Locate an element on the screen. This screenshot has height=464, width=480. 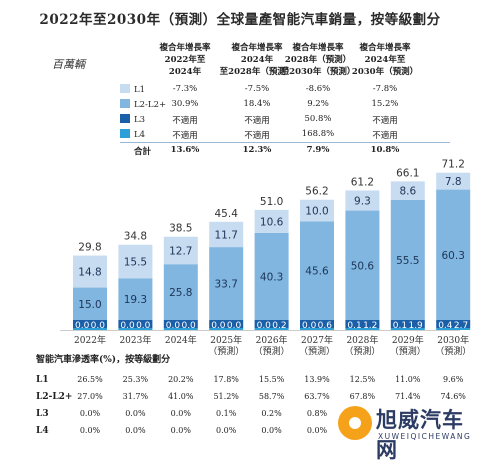
penetration-value: 20.2% is located at coordinates (181, 379).